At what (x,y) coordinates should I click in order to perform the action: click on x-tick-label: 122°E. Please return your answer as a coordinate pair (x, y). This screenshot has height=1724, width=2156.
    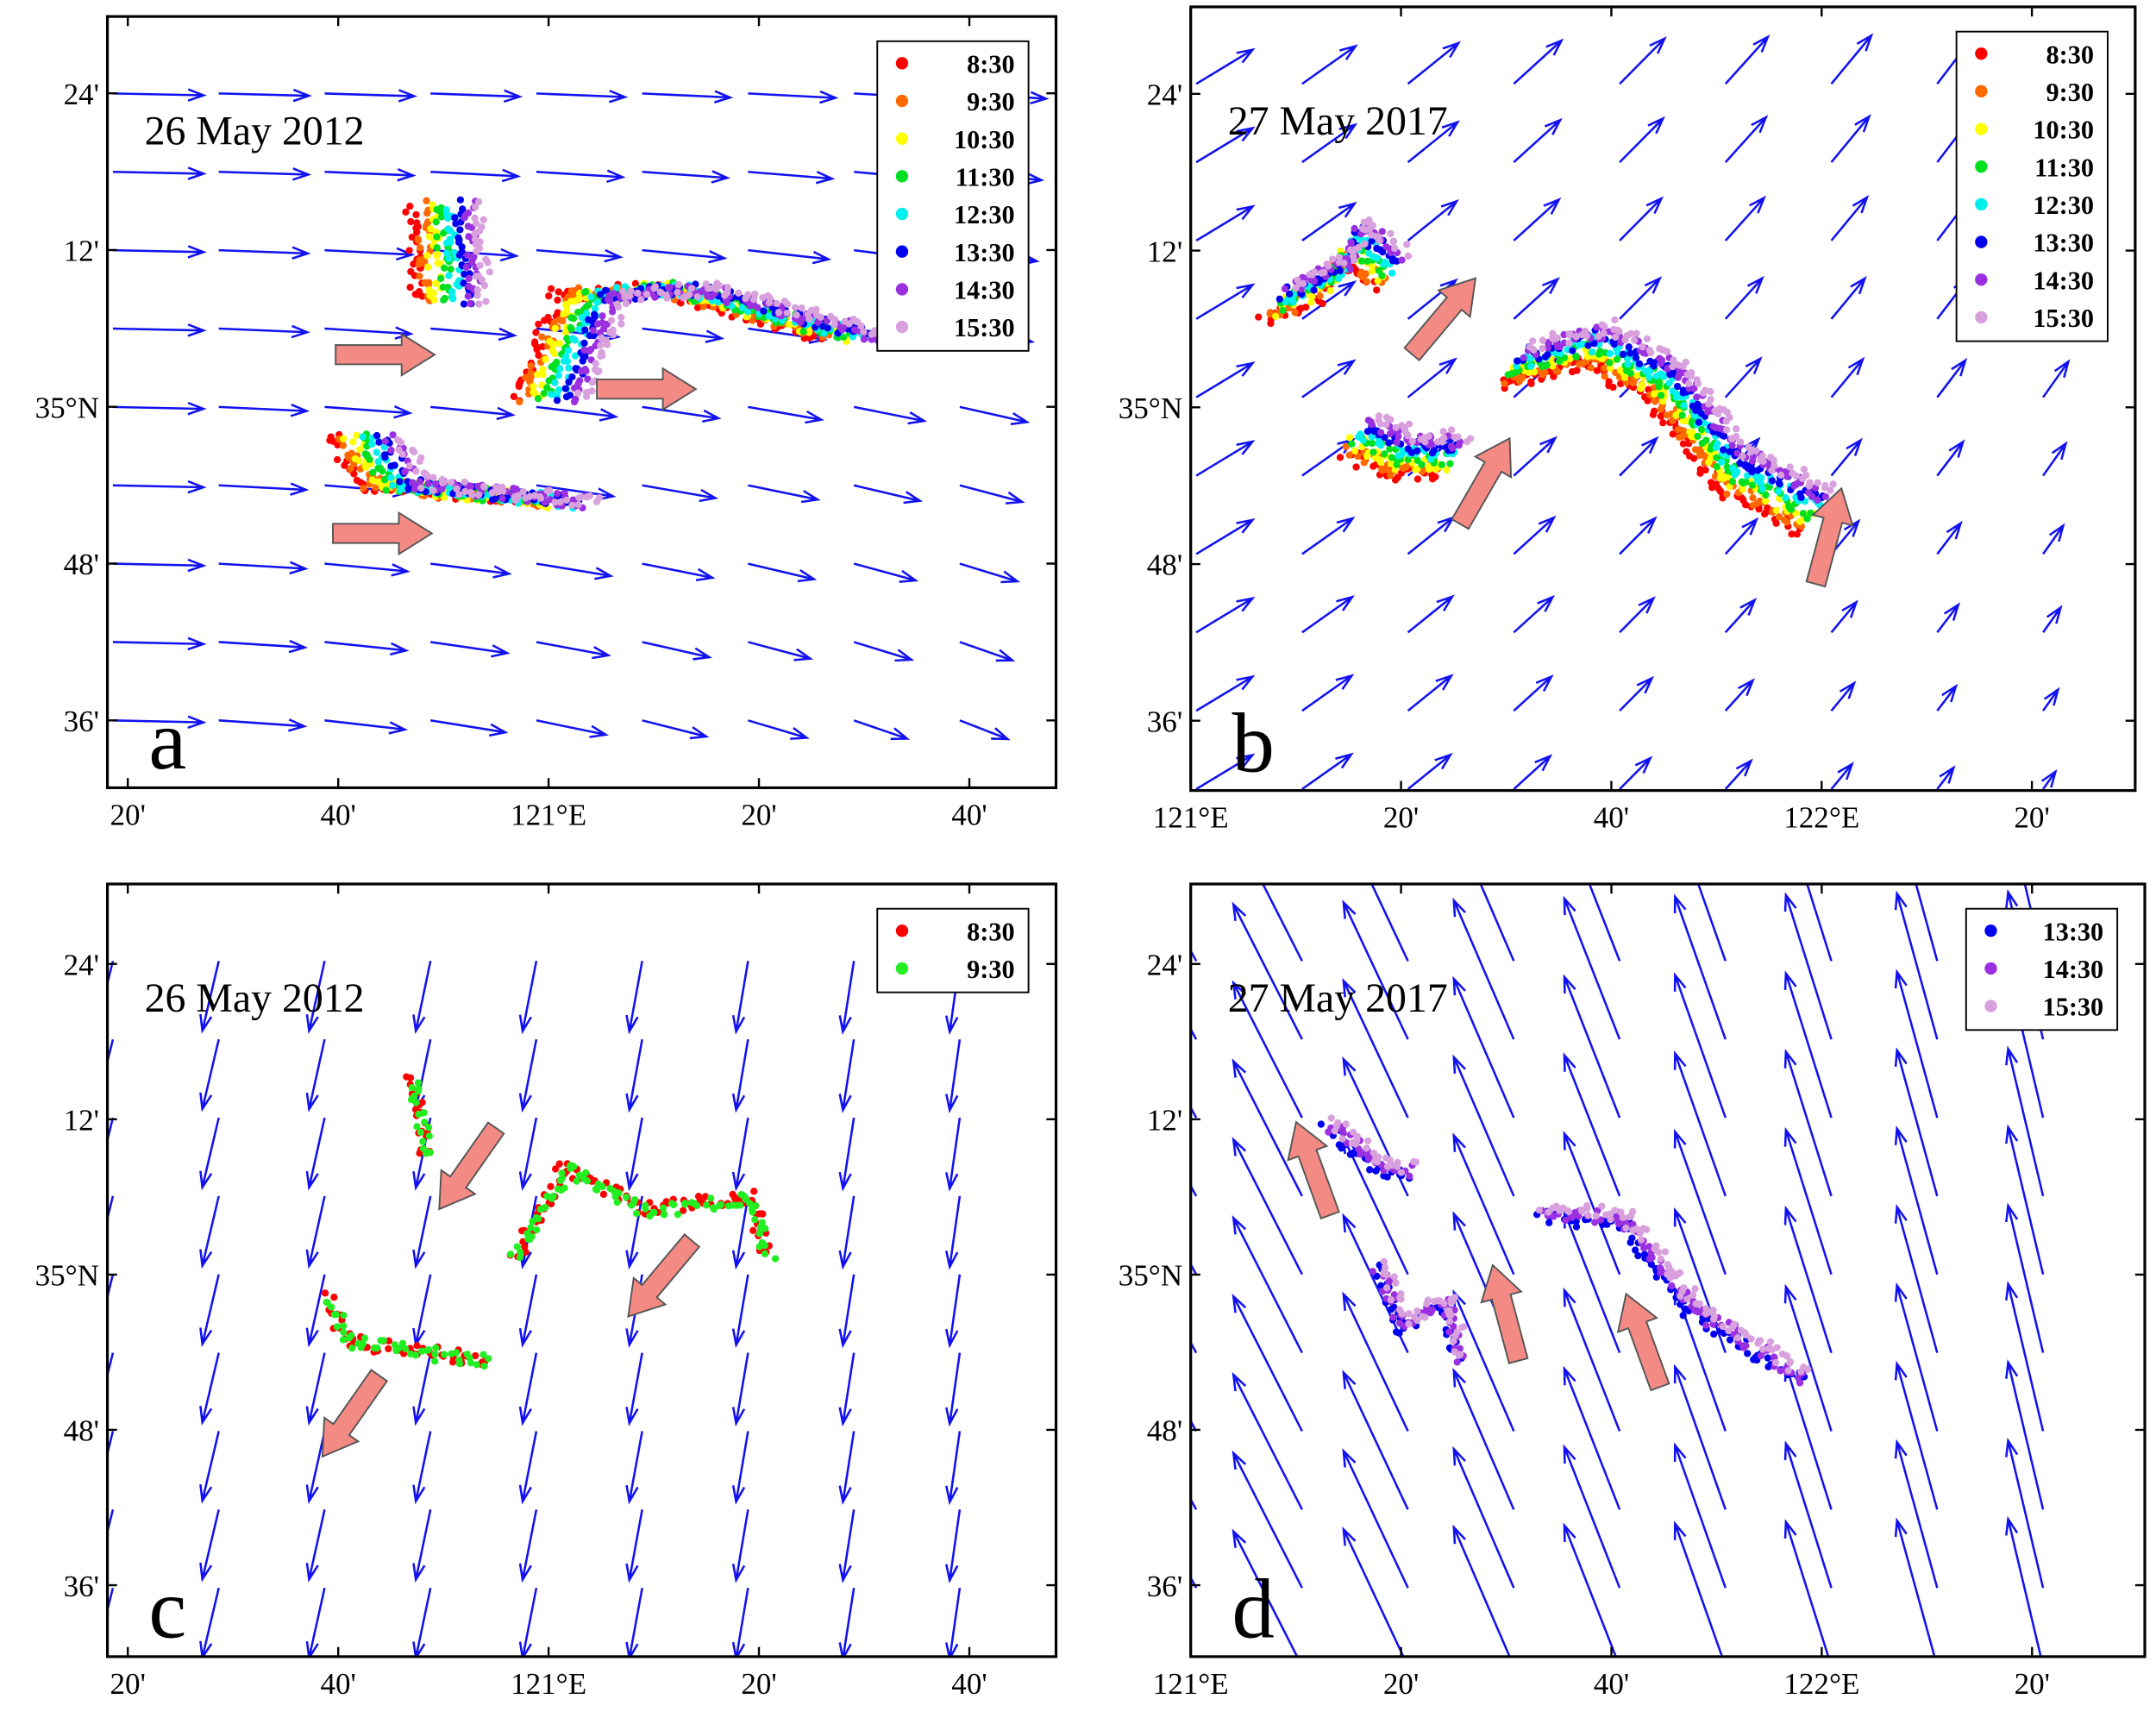
    Looking at the image, I should click on (1821, 1684).